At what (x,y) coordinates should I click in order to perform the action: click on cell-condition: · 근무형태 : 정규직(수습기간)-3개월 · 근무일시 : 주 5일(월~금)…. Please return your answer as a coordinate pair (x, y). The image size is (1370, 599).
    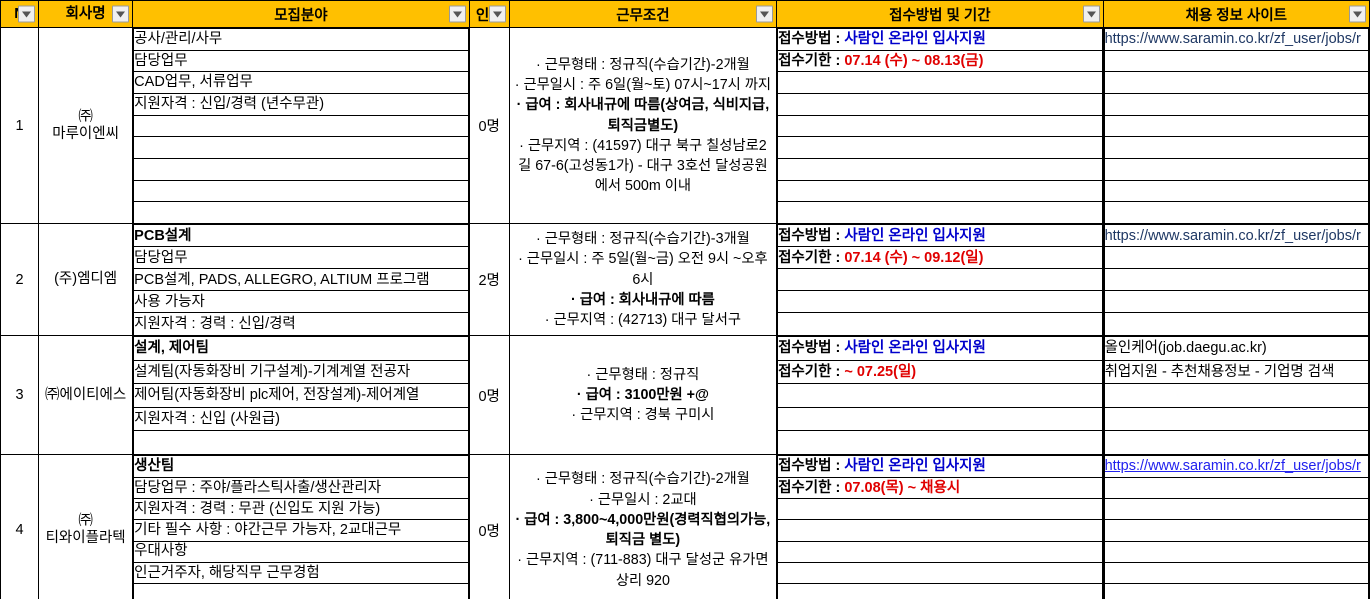
    Looking at the image, I should click on (643, 279).